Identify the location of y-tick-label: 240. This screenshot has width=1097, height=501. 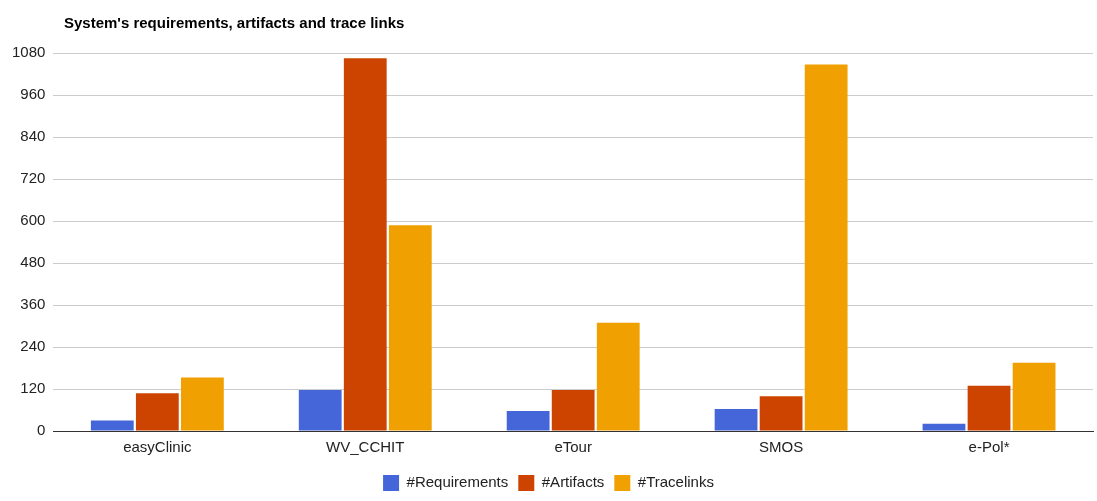
(33, 346).